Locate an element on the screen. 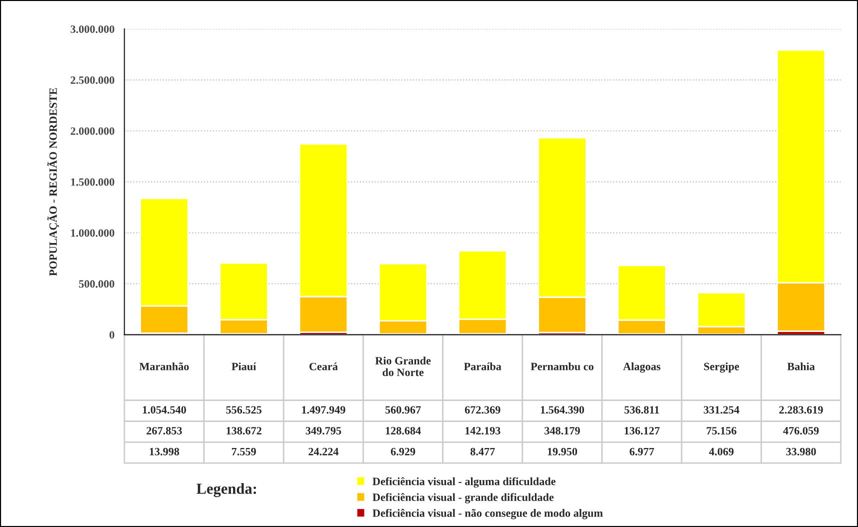 The image size is (858, 527). data-label: 331.254 is located at coordinates (722, 410).